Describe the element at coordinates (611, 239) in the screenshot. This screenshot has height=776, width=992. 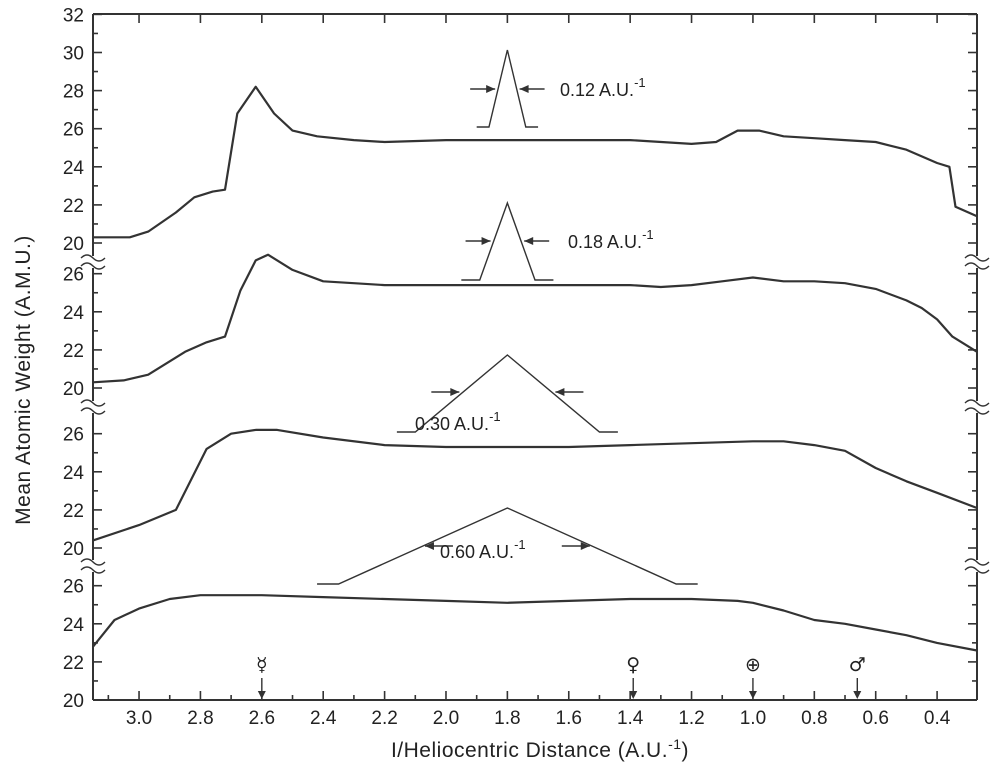
I see `kernel-width-label: 0.18 A.U.-1` at that location.